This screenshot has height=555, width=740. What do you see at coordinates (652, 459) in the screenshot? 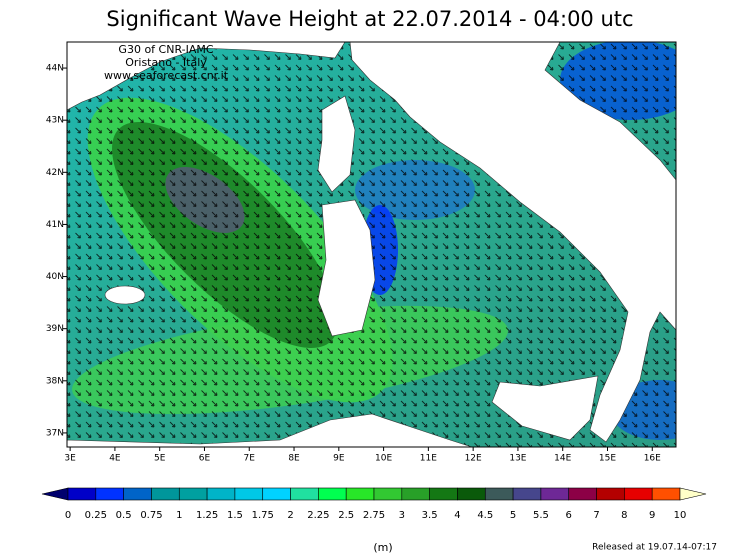
I see `x-tick-label: 16E` at bounding box center [652, 459].